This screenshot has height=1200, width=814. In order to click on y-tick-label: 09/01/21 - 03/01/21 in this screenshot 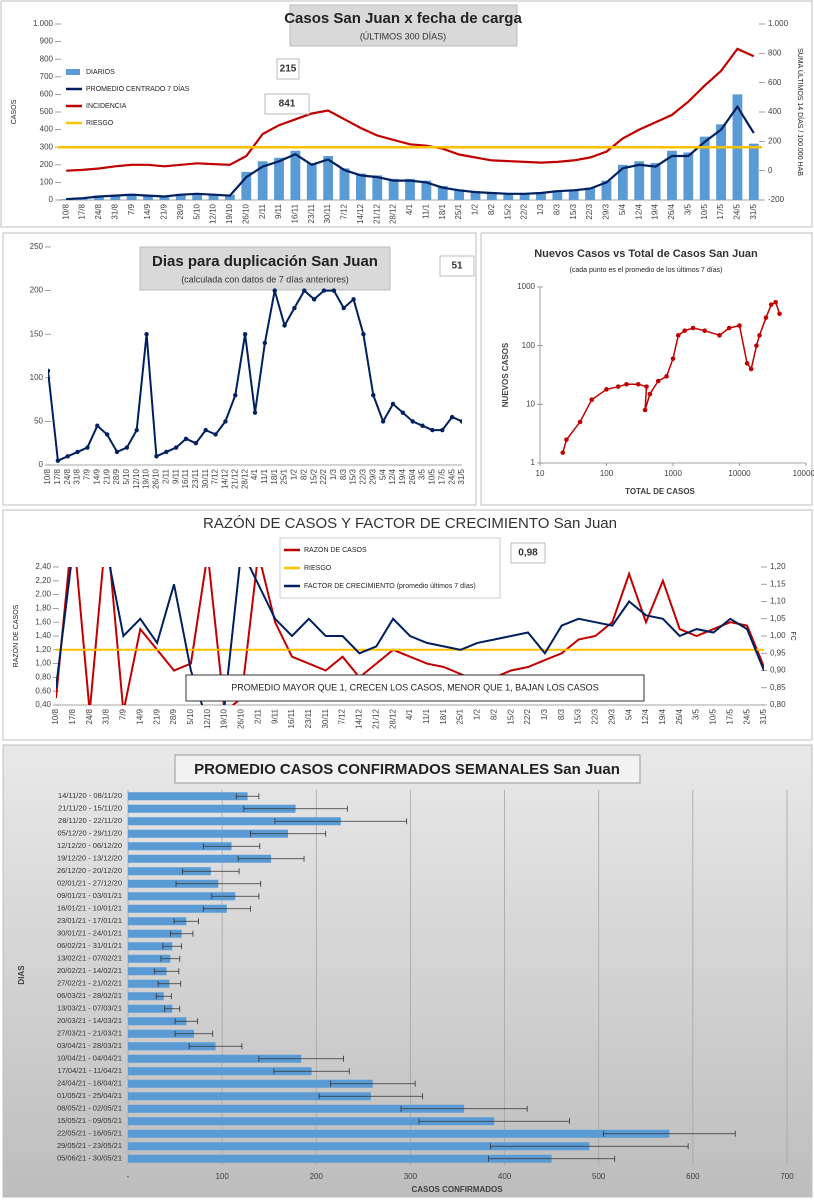, I will do `click(89, 895)`.